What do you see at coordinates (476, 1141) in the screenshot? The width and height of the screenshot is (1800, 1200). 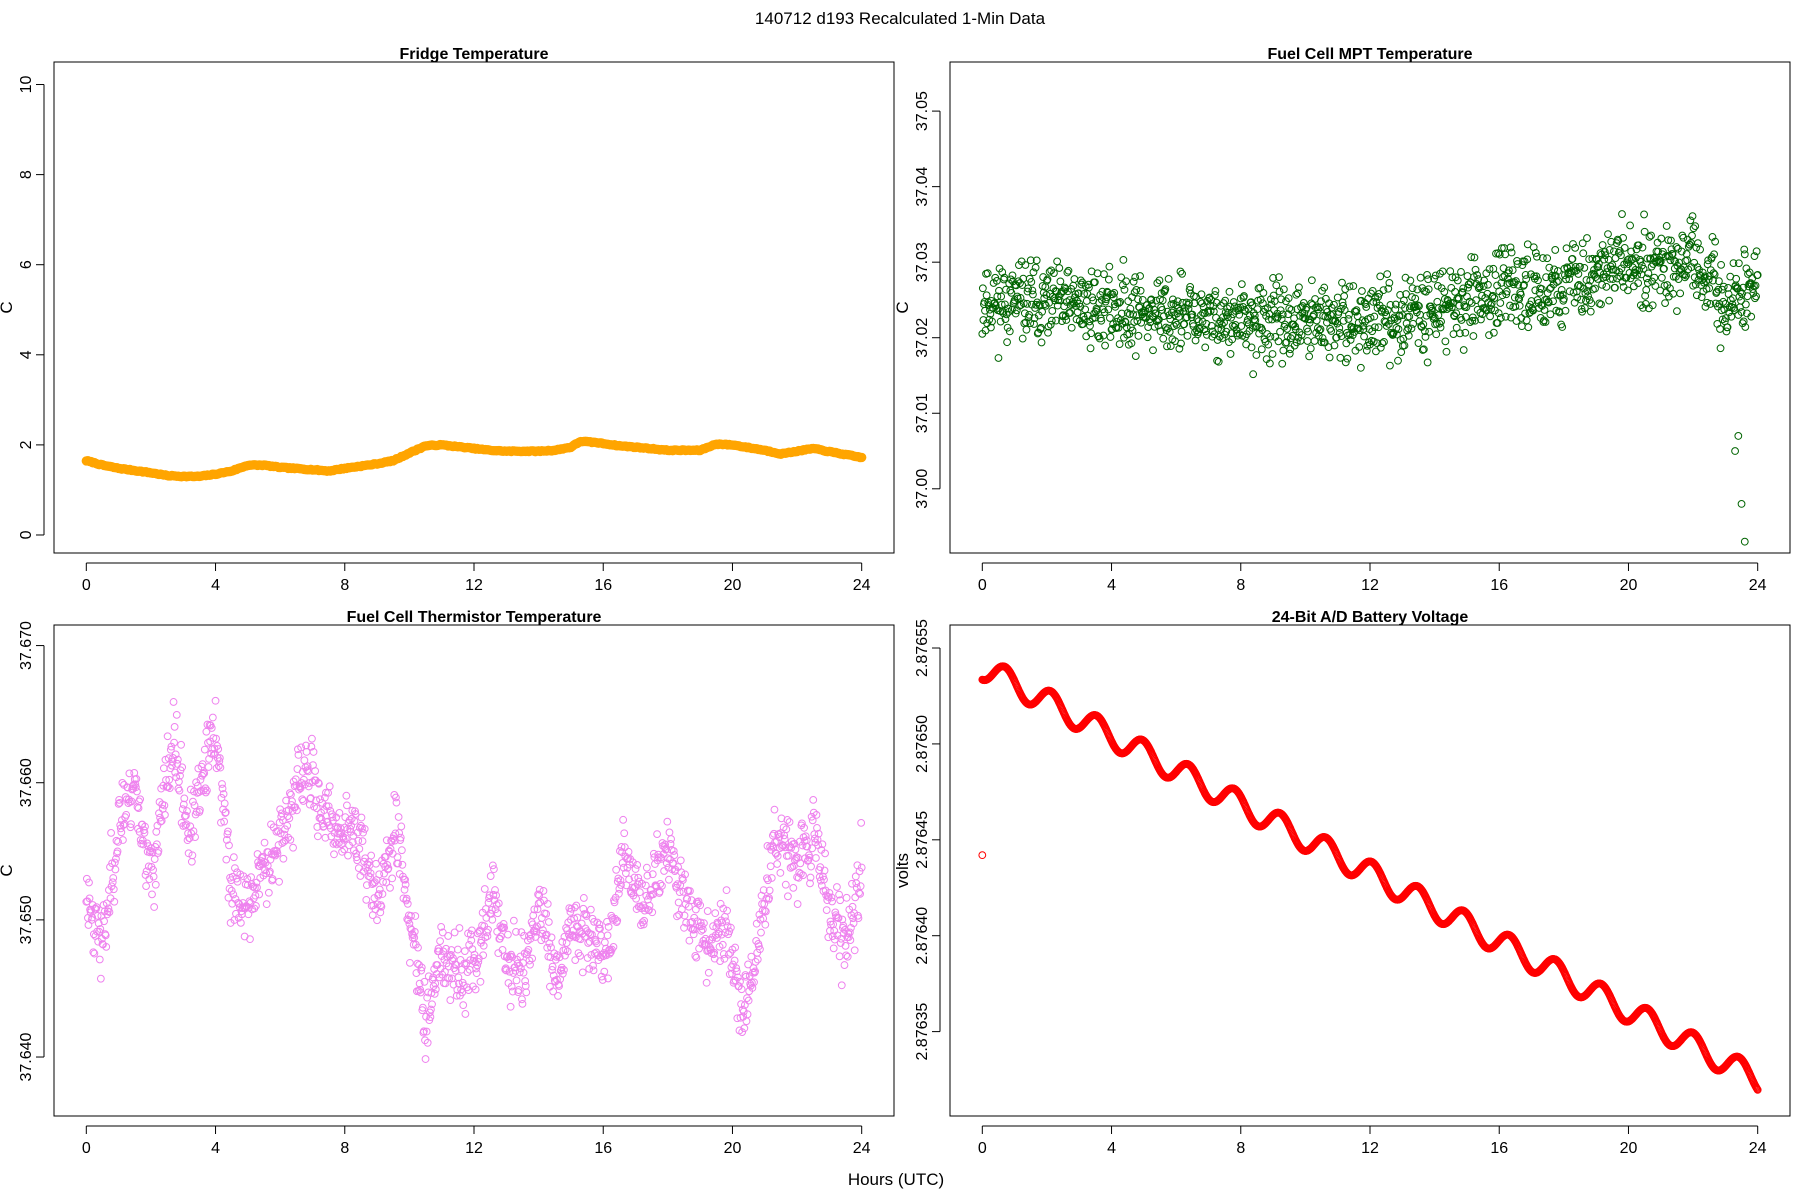 I see `thermistor-x-axis: 0 4 8 12 16 20 24` at bounding box center [476, 1141].